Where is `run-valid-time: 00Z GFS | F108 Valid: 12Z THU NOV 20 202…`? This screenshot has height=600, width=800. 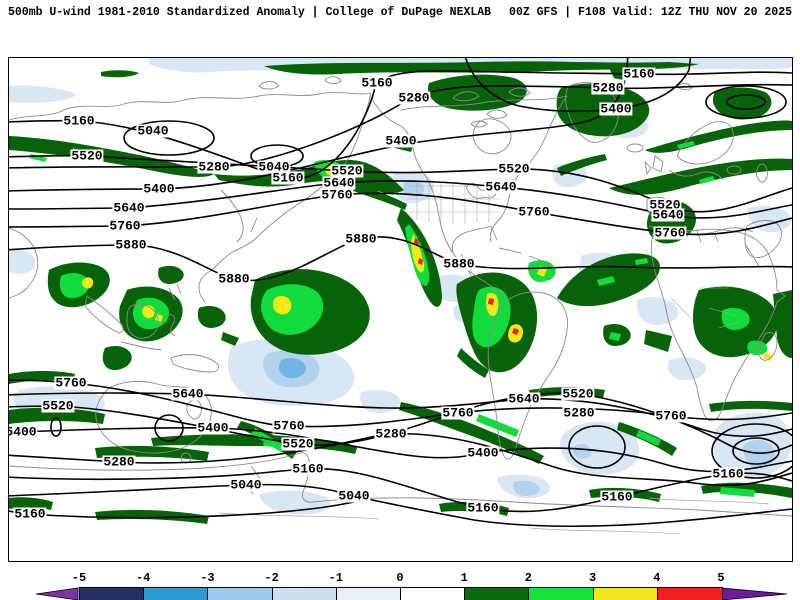 run-valid-time: 00Z GFS | F108 Valid: 12Z THU NOV 20 202… is located at coordinates (650, 12).